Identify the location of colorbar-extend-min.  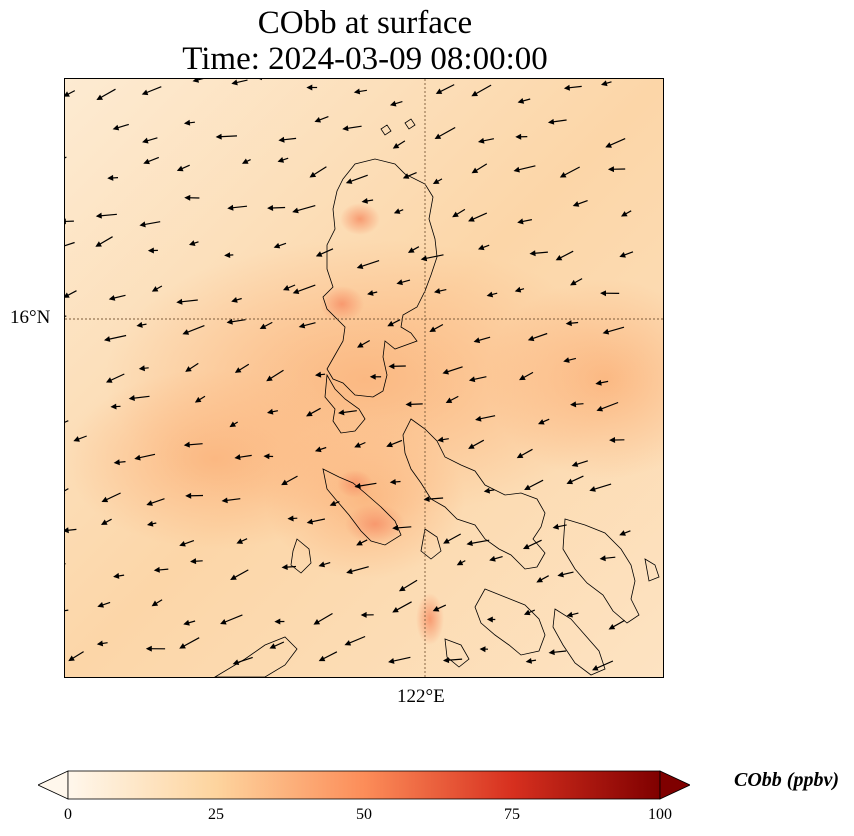
(53, 785).